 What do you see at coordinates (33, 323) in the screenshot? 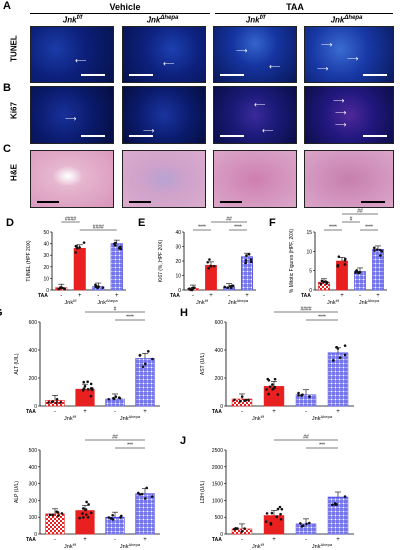
I see `y-tick-label: 600` at bounding box center [33, 323].